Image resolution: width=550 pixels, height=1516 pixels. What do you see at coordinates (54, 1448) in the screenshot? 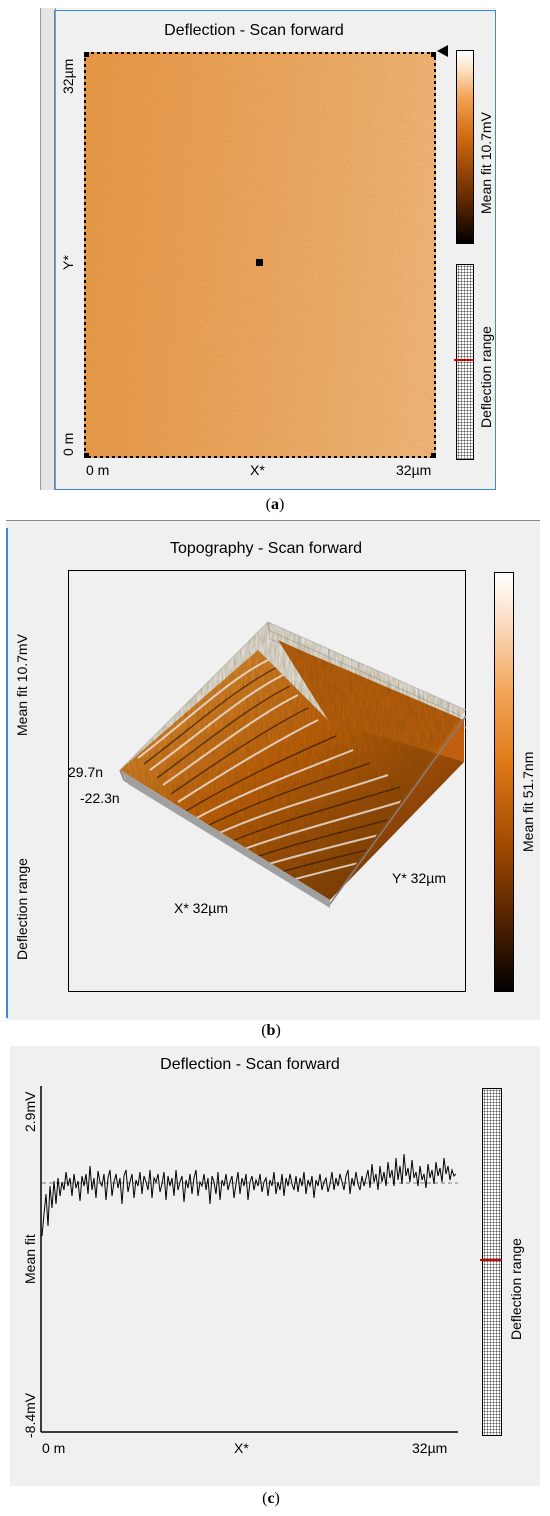
I see `panel-c-x-left-label: 0 m` at bounding box center [54, 1448].